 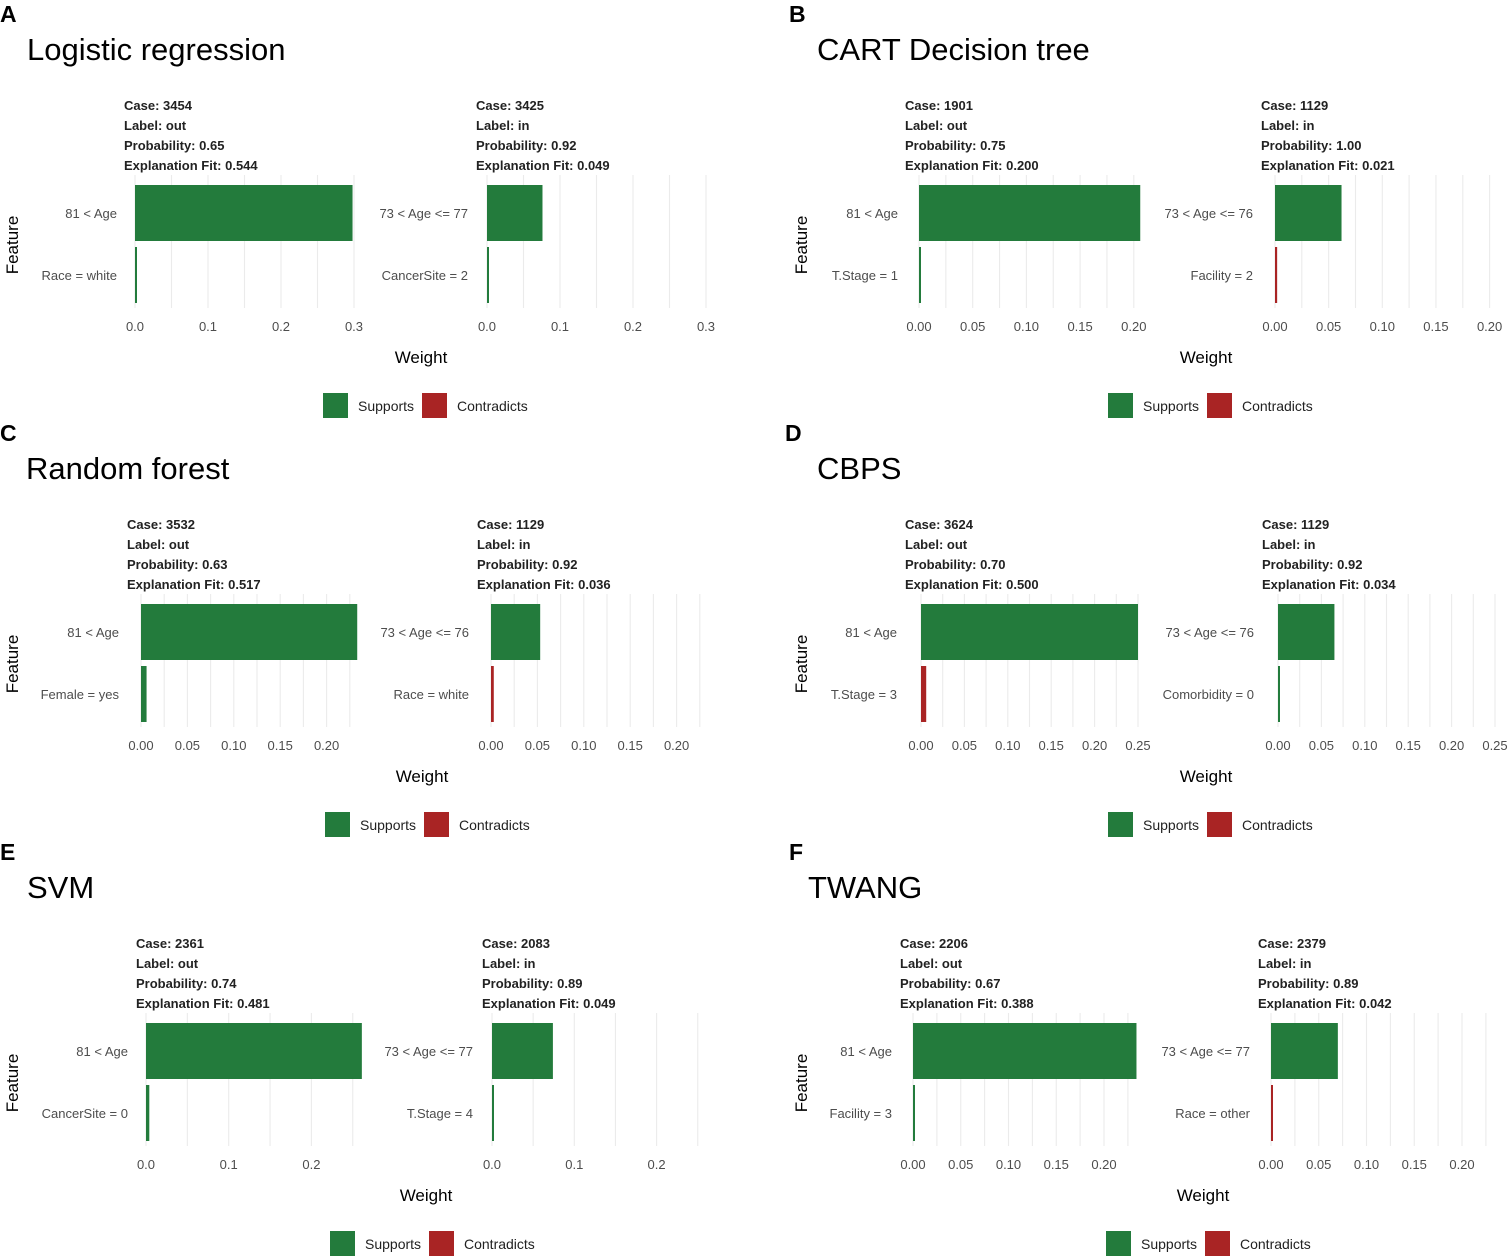 I want to click on case-info-line: Case: 3425, so click(x=510, y=105).